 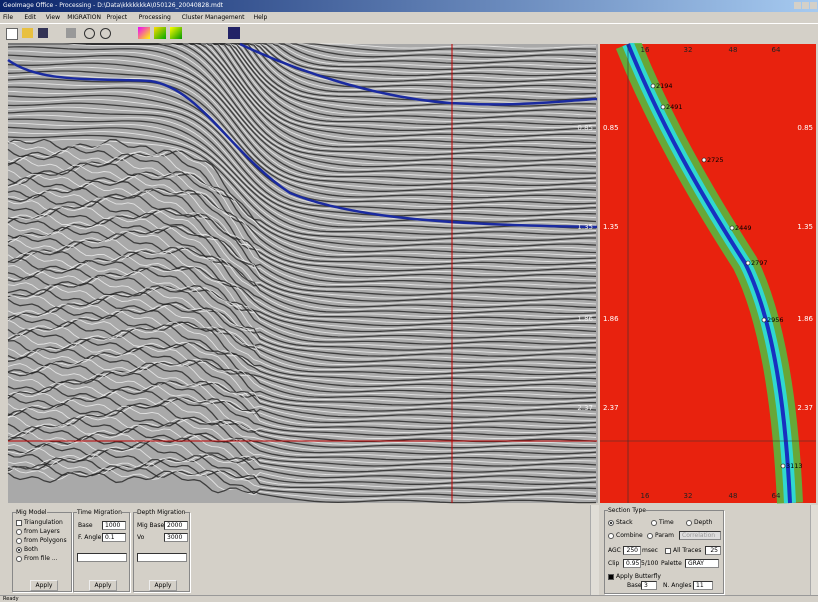 What do you see at coordinates (53, 17) in the screenshot?
I see `menu-item: View` at bounding box center [53, 17].